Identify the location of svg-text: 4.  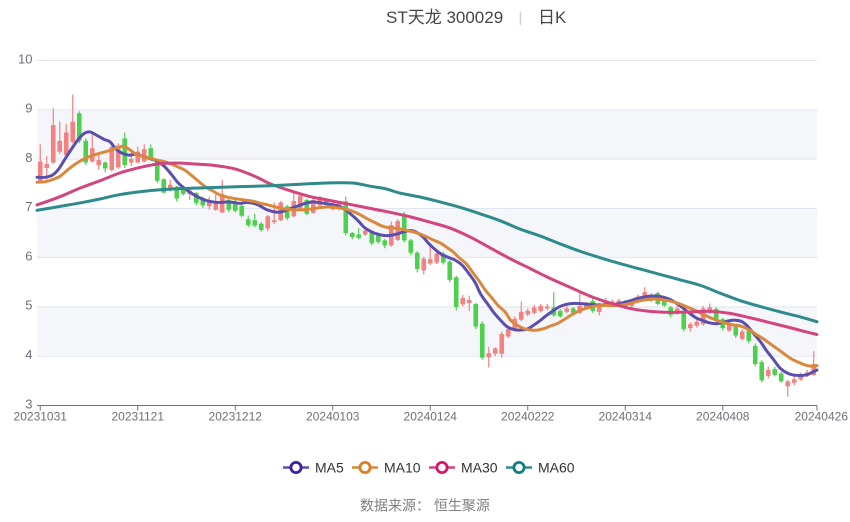
(28, 354).